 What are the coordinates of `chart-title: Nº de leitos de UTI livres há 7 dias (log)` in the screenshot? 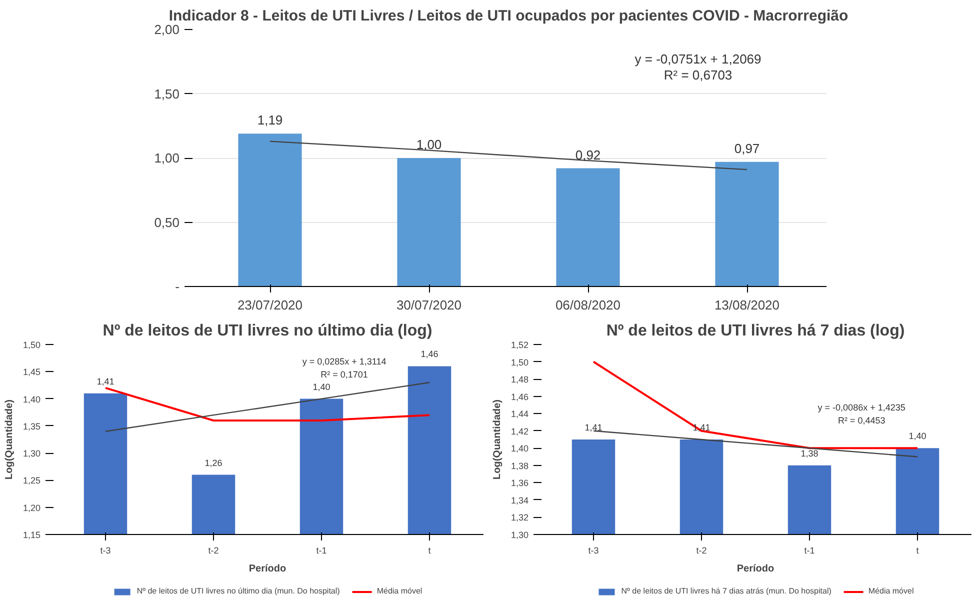 It's located at (755, 331).